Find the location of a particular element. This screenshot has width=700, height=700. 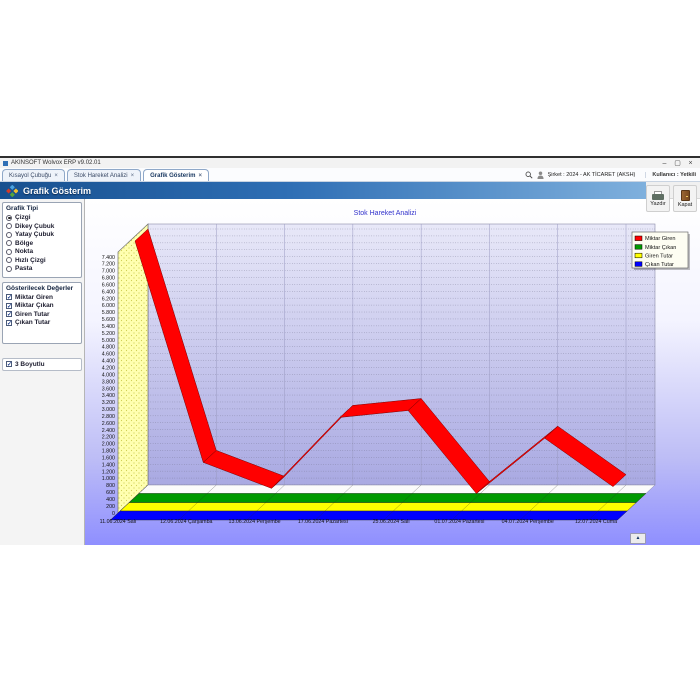

svg-text: 3.600 is located at coordinates (108, 389).